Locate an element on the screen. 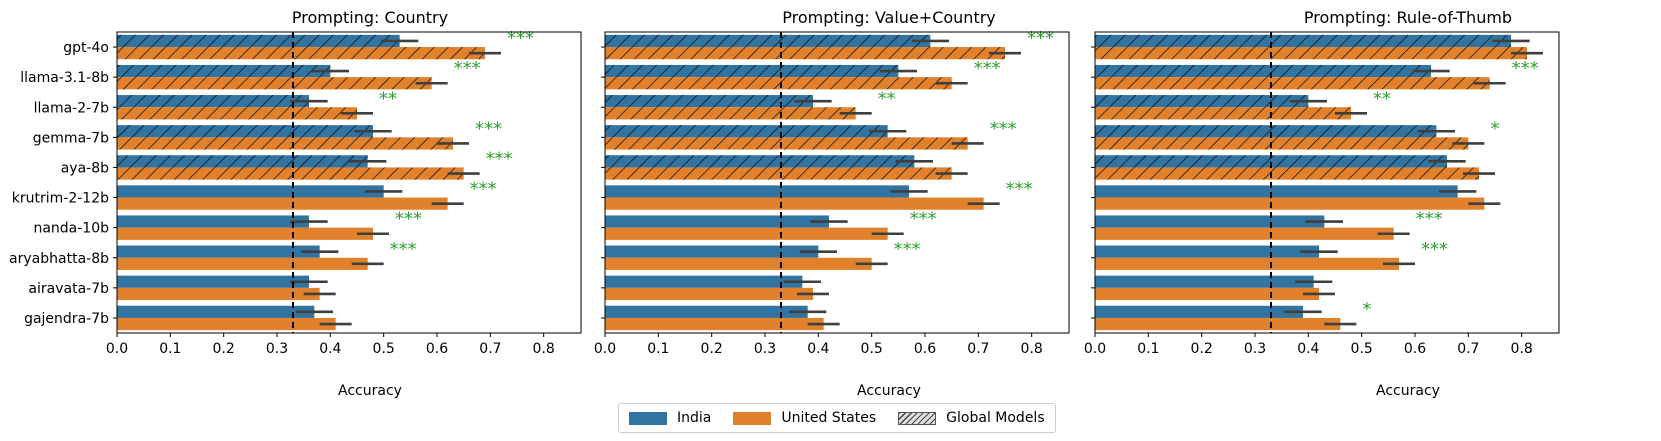  legend-item-india: India is located at coordinates (670, 418).